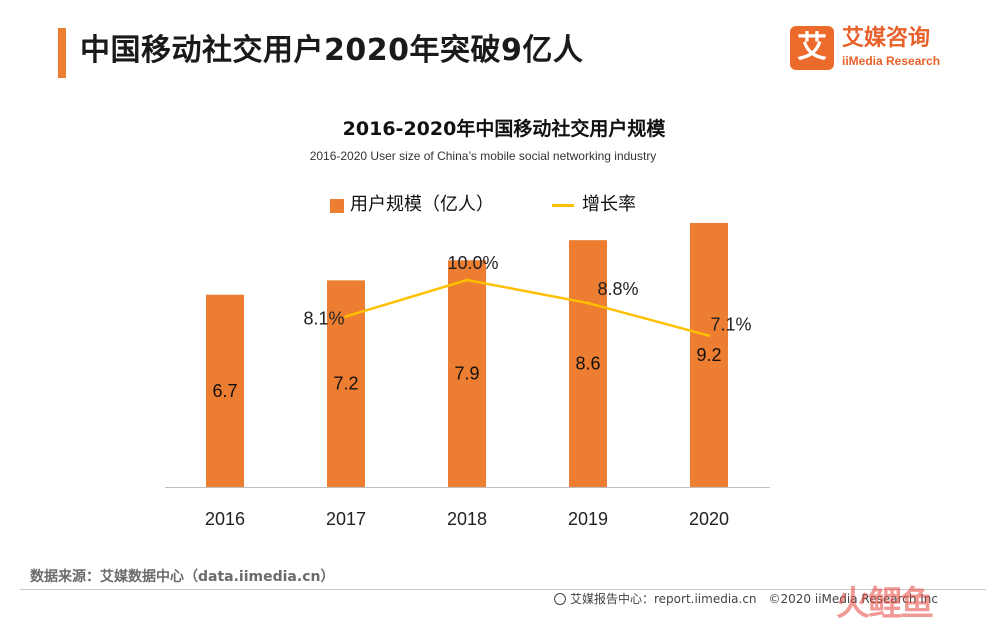 The image size is (1008, 627). What do you see at coordinates (588, 303) in the screenshot?
I see `growth-point-2019` at bounding box center [588, 303].